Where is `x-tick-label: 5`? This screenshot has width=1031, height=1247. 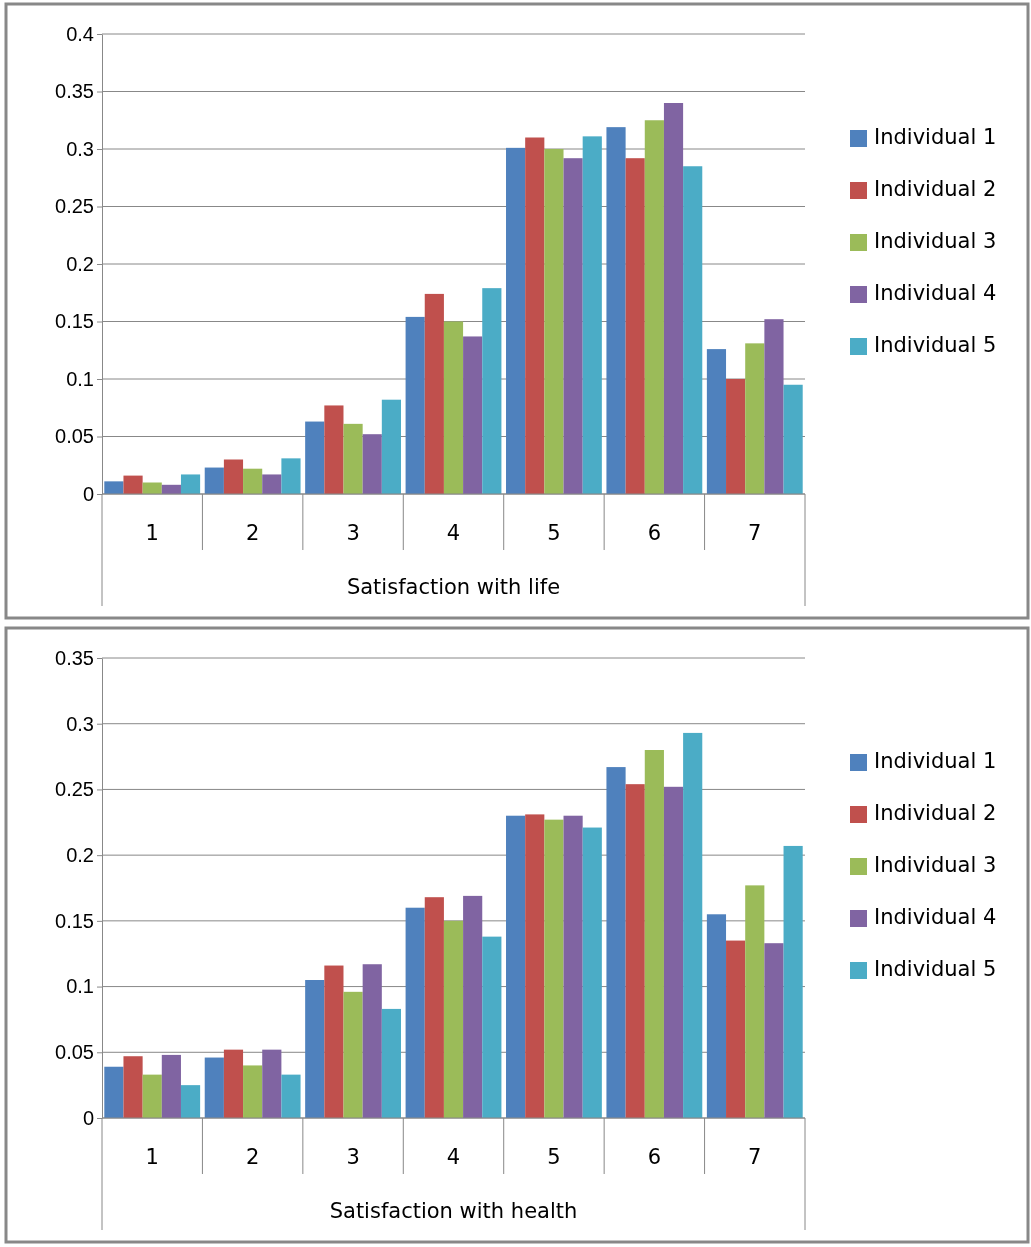
x-tick-label: 5 is located at coordinates (554, 533).